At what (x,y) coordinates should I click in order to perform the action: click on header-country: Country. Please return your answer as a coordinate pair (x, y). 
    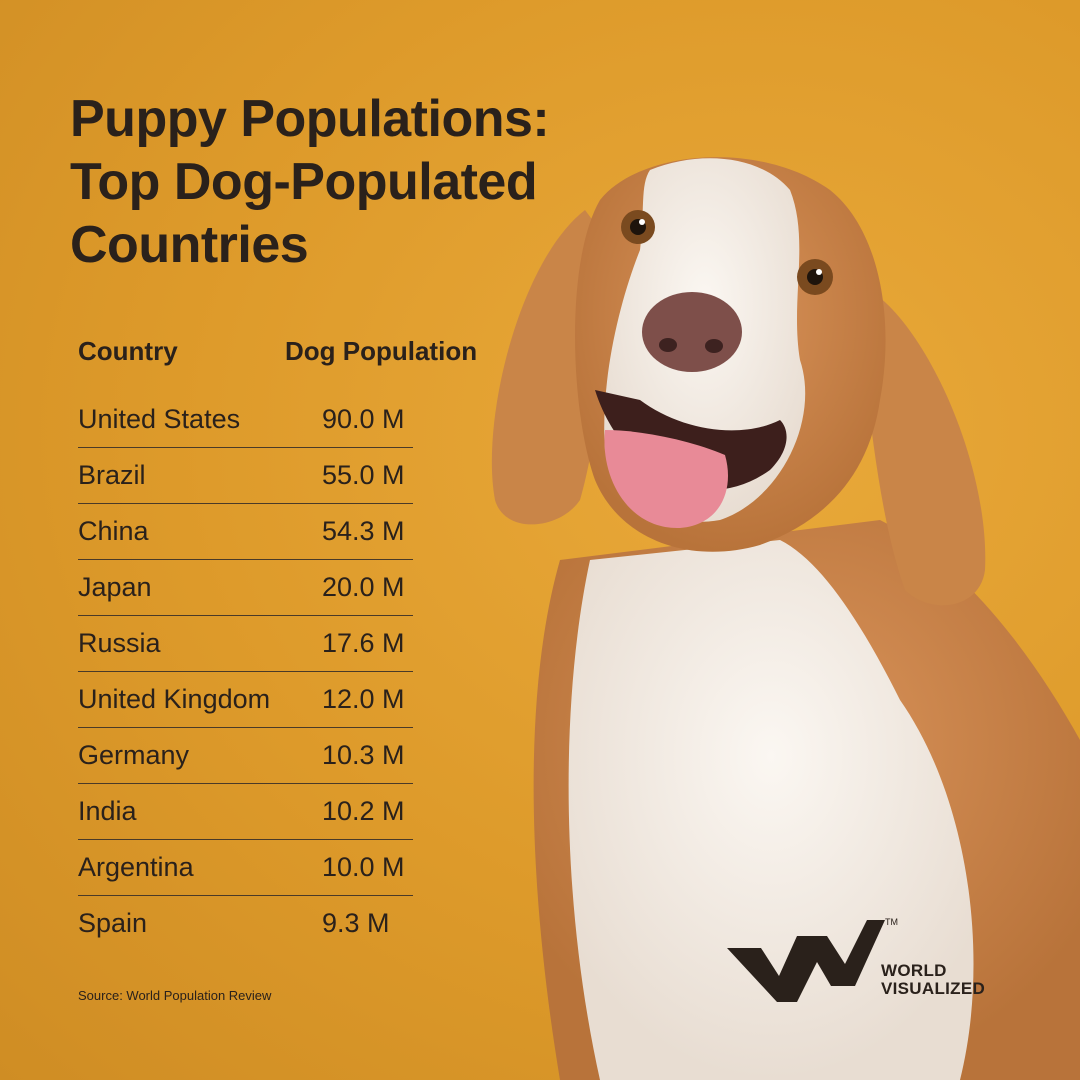
    Looking at the image, I should click on (128, 351).